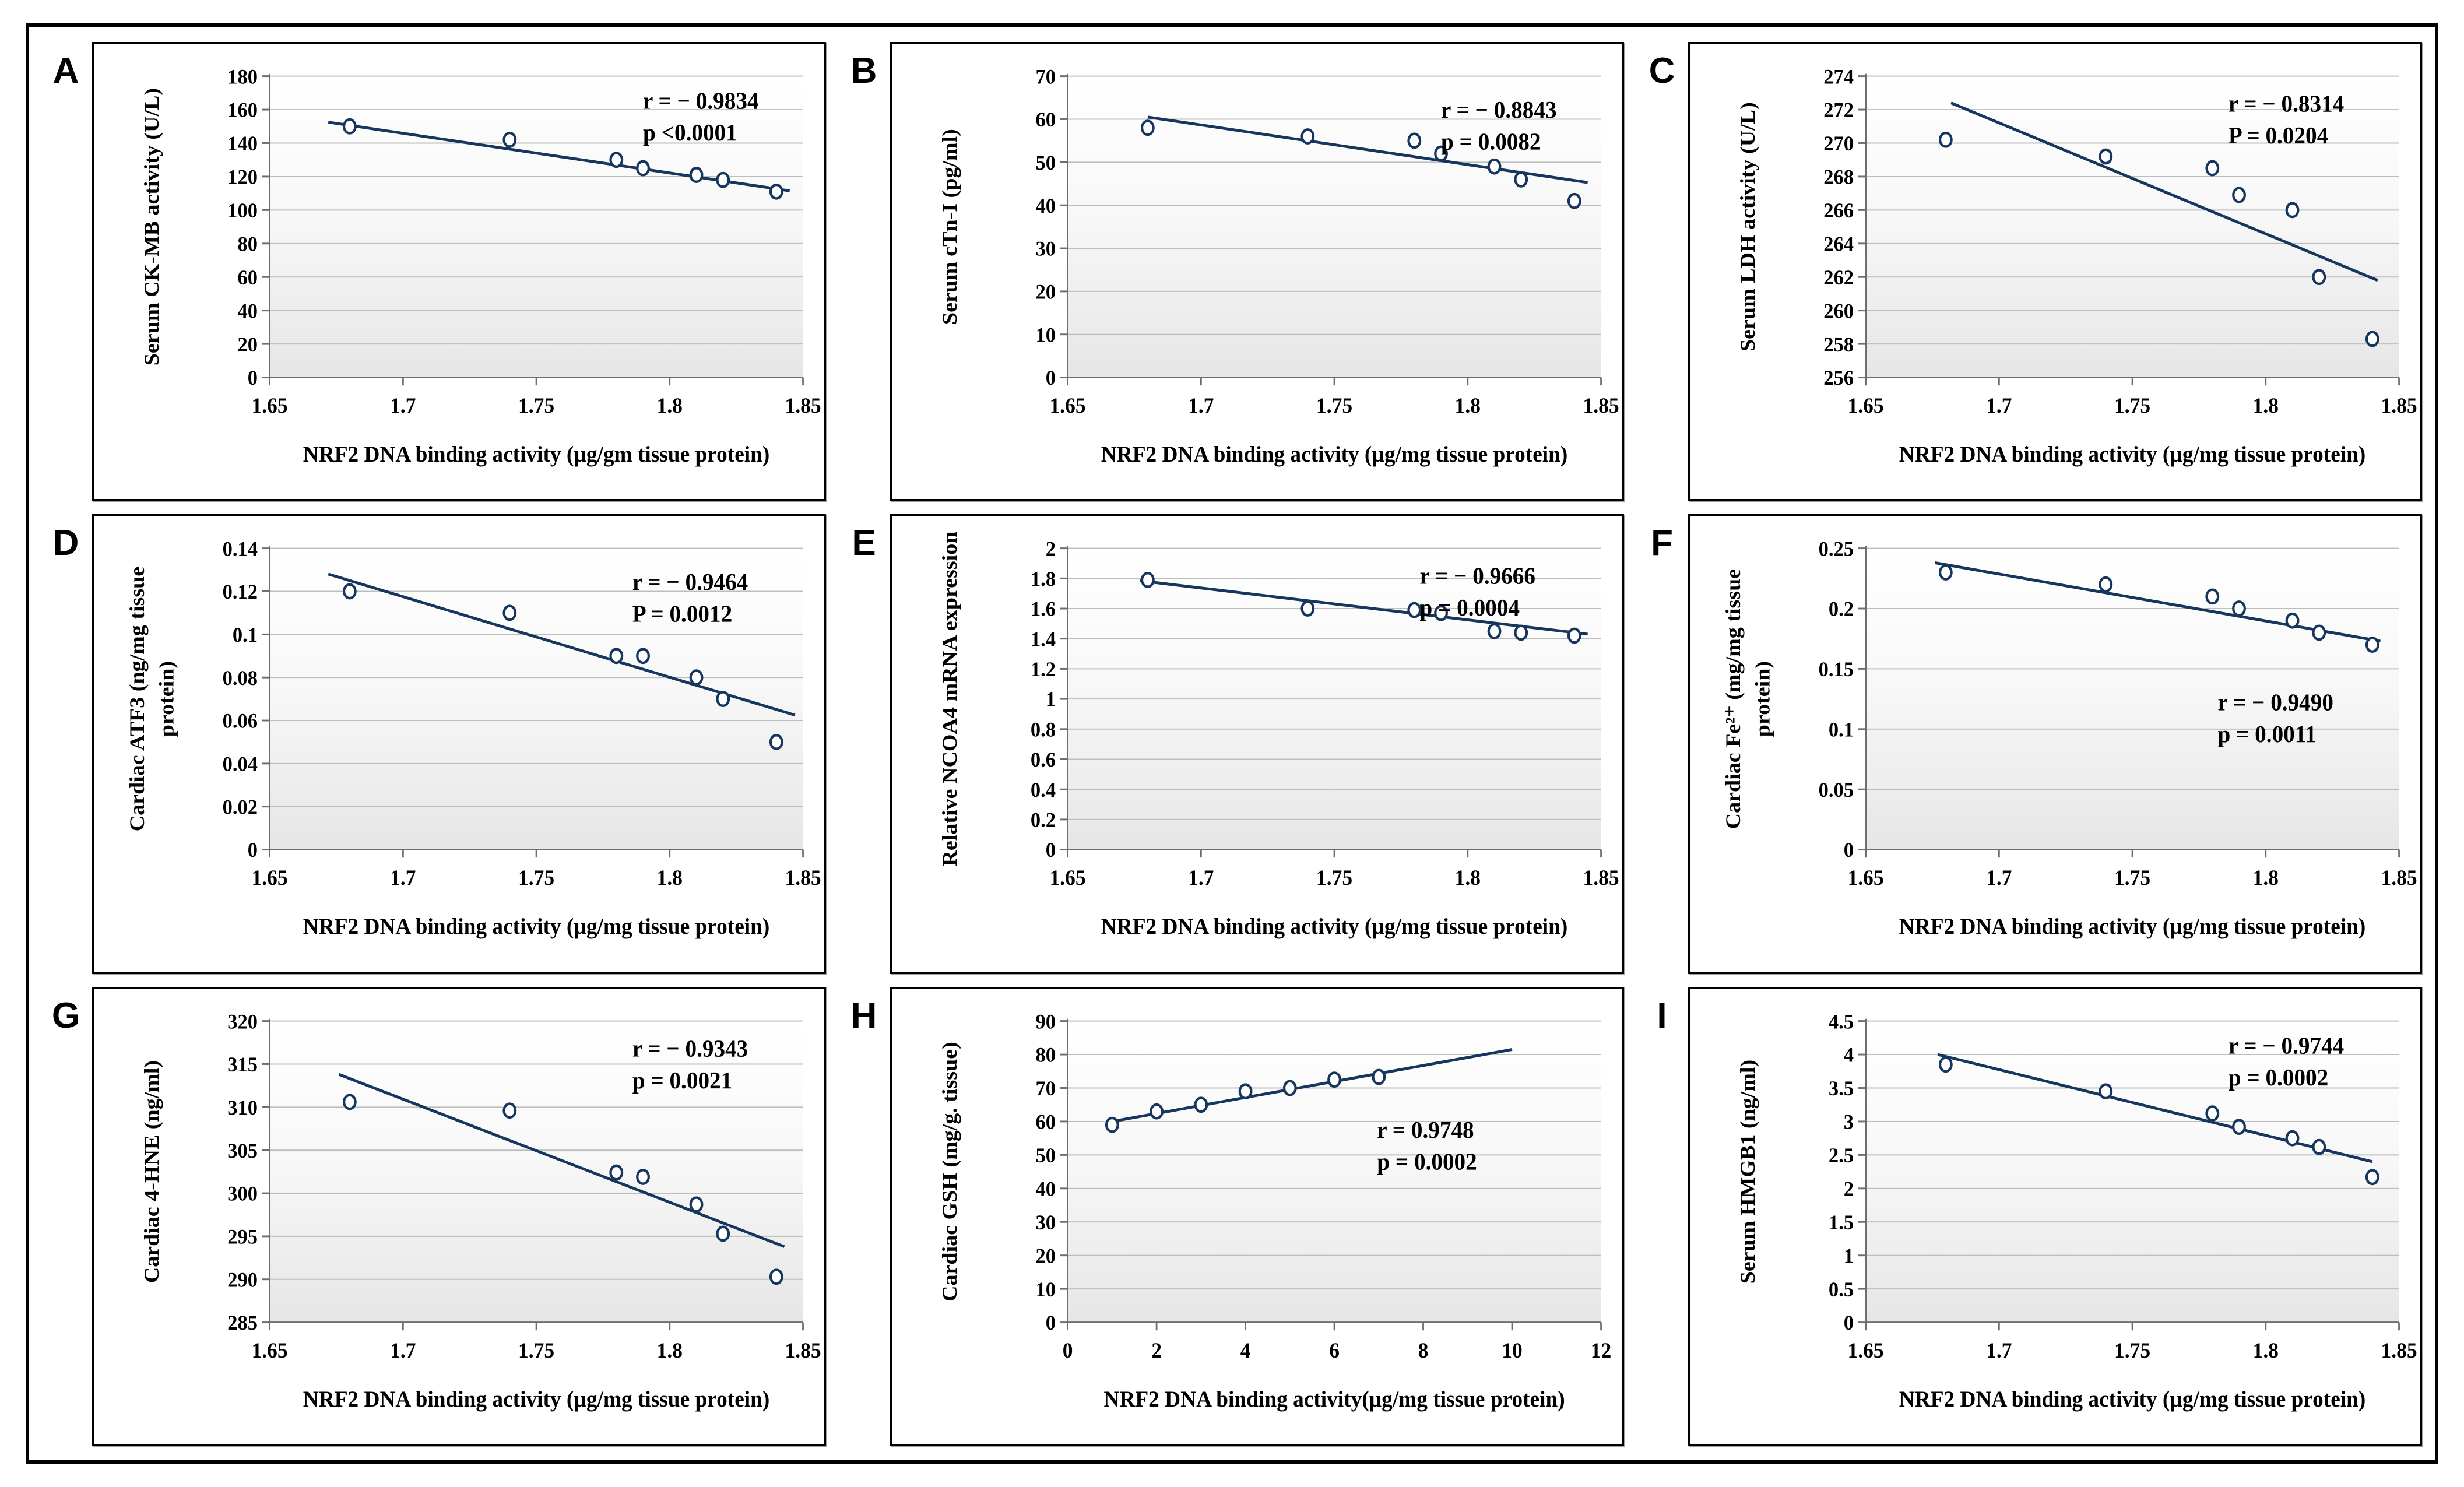  Describe the element at coordinates (1841, 1222) in the screenshot. I see `y-tick-label: 1.5` at that location.